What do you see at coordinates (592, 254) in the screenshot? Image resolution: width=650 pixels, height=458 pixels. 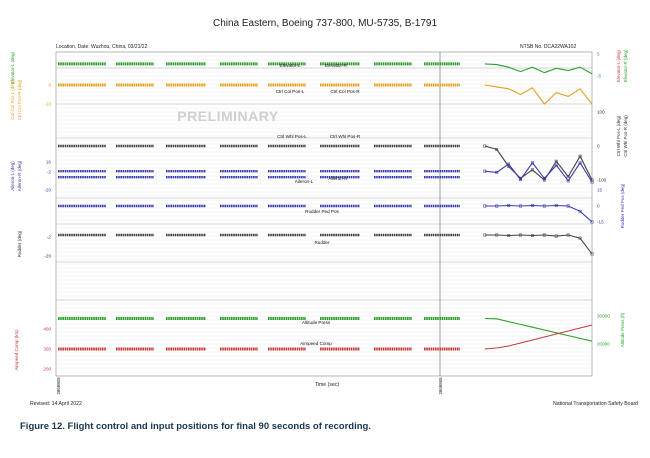 I see `rudder-marker` at bounding box center [592, 254].